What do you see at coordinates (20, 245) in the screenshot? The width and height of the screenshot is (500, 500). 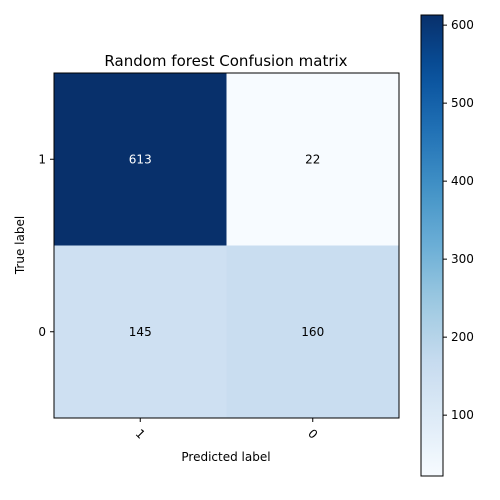 I see `y-axis-label: True label` at bounding box center [20, 245].